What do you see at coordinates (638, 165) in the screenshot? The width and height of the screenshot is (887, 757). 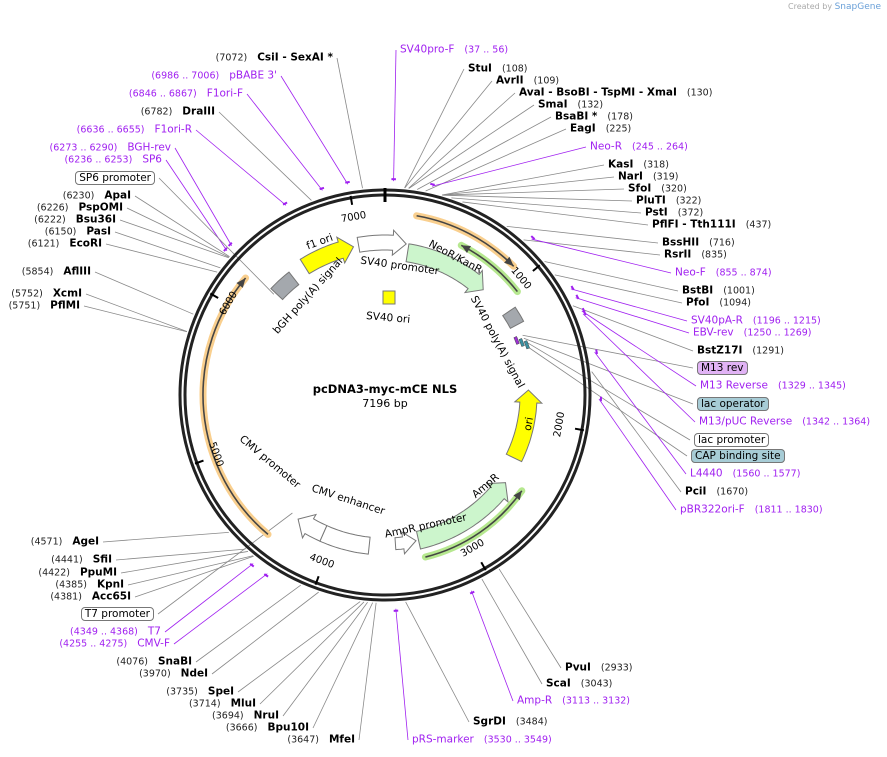 I see `enzyme-label-kasi: KasI (318)` at bounding box center [638, 165].